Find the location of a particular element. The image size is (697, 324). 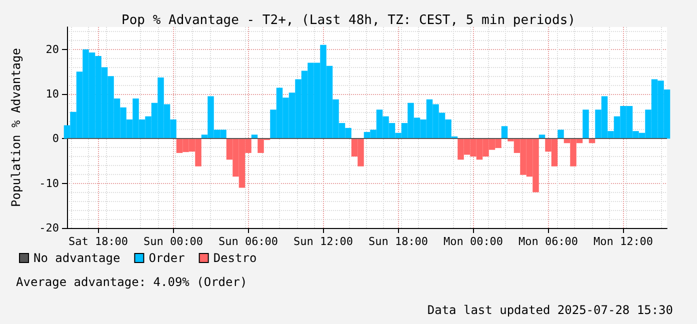

y-tick-label: -20 is located at coordinates (49, 228).